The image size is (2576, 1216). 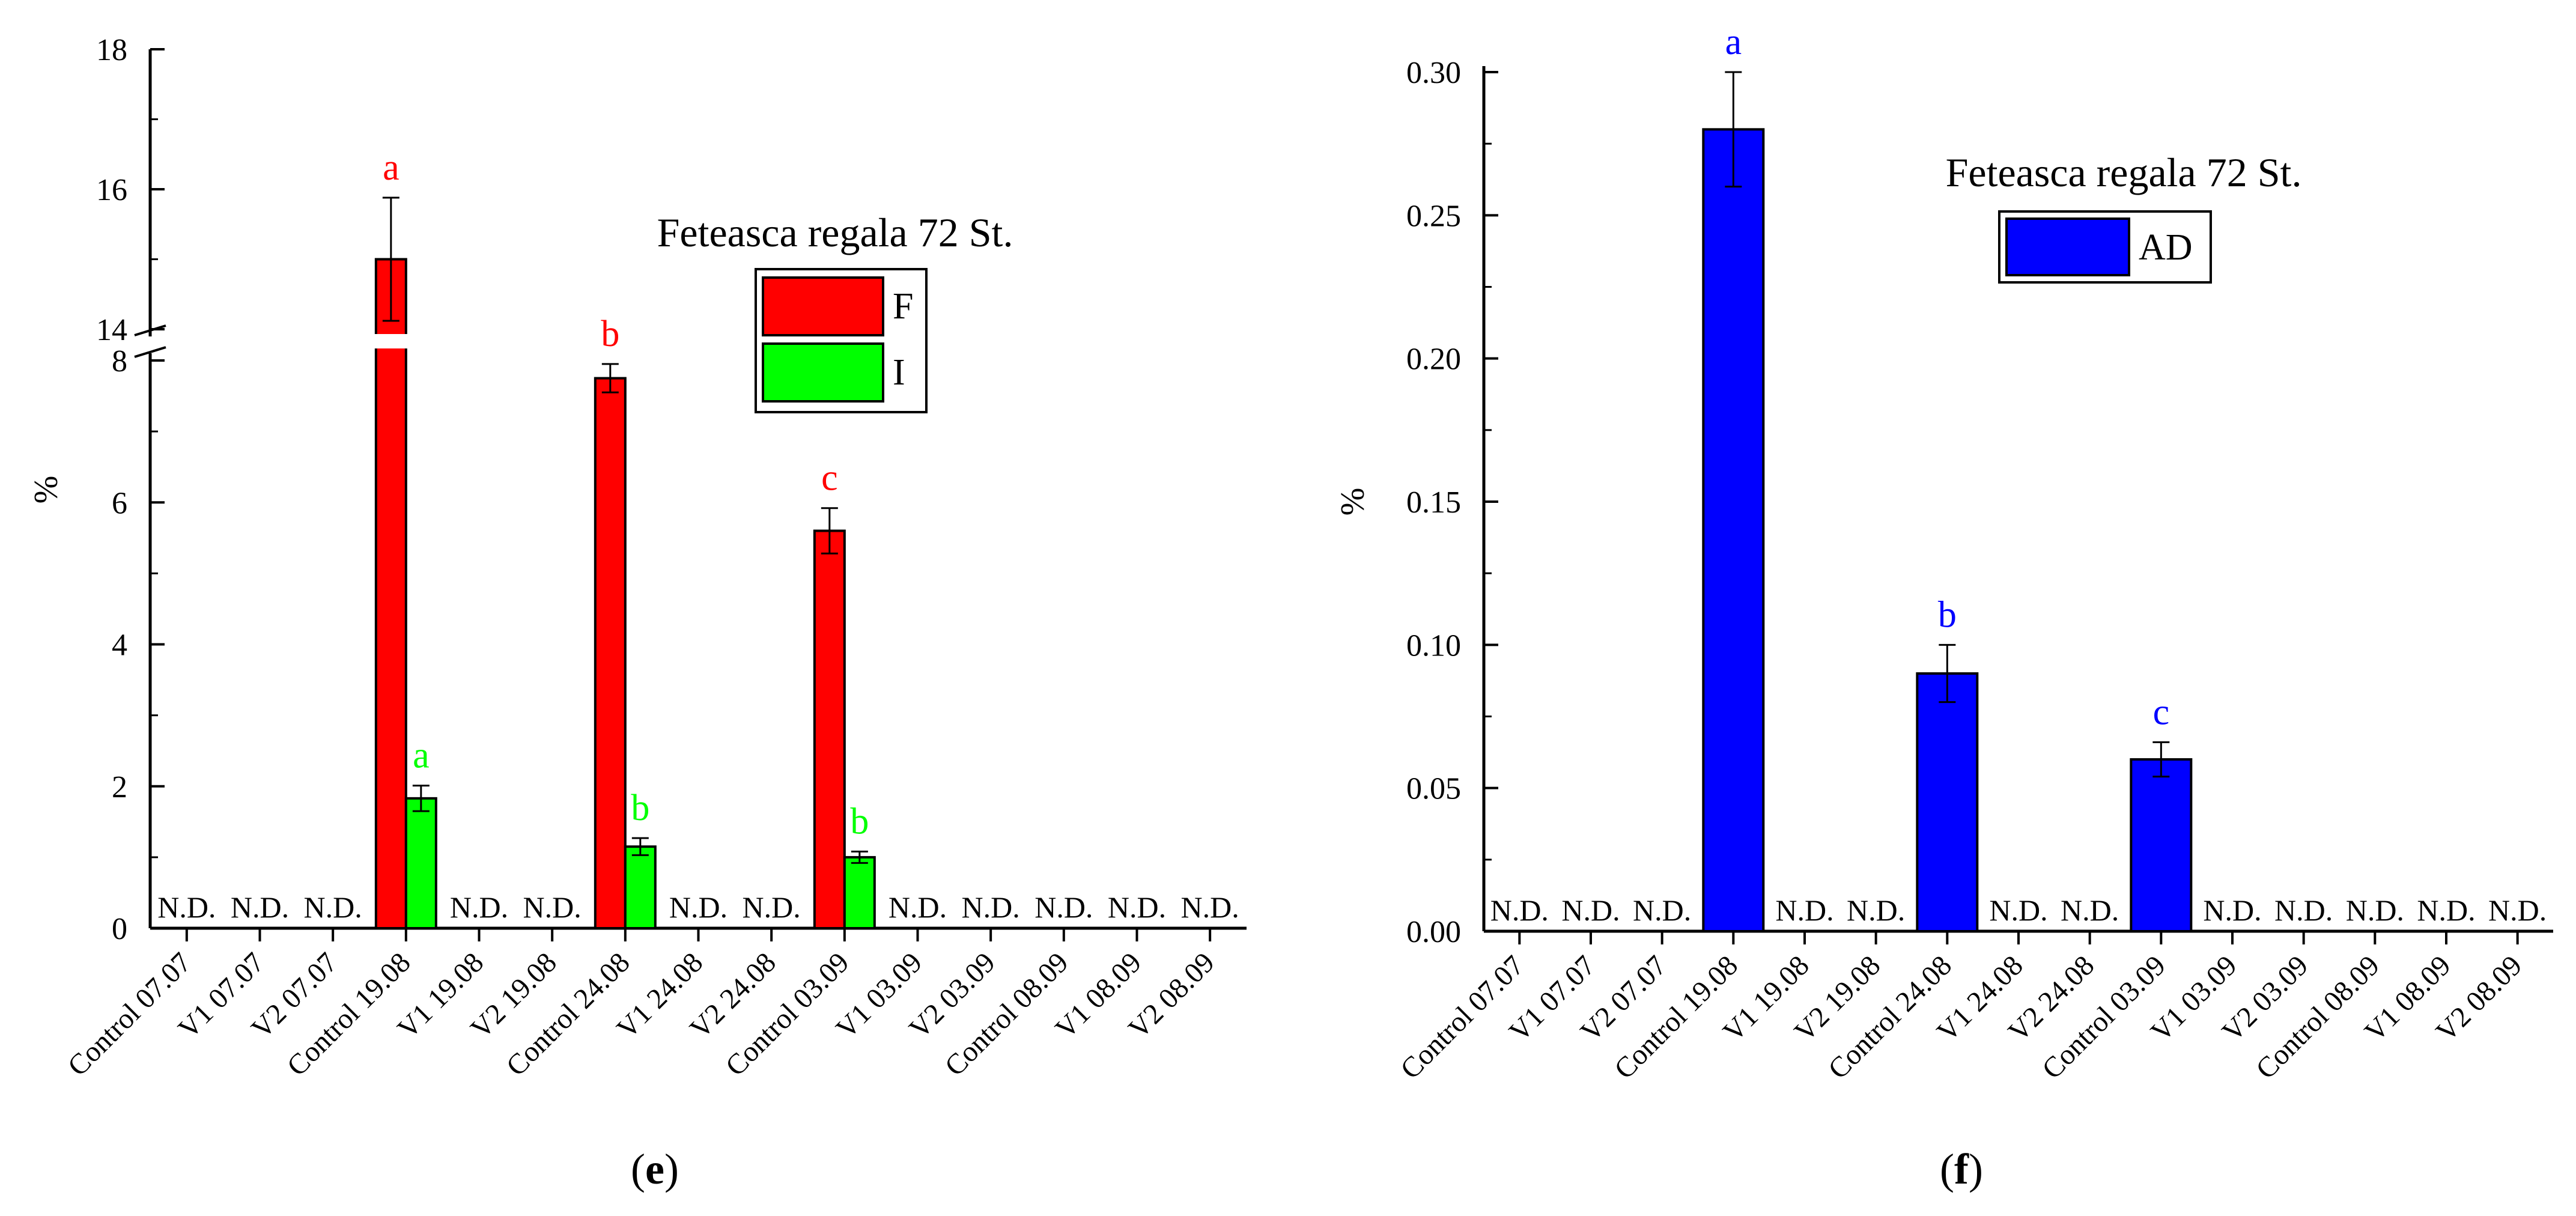 I want to click on y-tick-label: 8, so click(x=119, y=361).